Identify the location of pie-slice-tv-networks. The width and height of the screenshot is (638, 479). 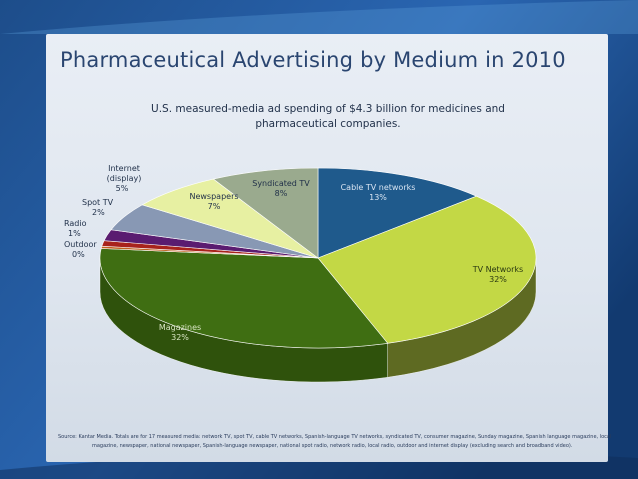
(427, 269).